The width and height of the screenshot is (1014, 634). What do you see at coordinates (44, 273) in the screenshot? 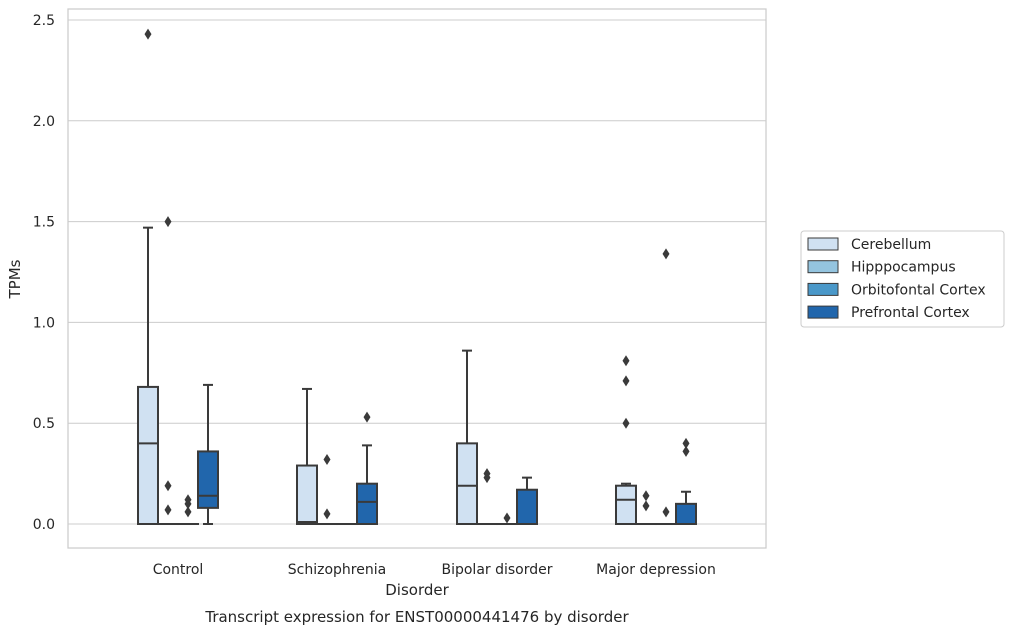
I see `y-axis-ticks: 0.0 0.5 1.0 1.5 2.0 2.5` at bounding box center [44, 273].